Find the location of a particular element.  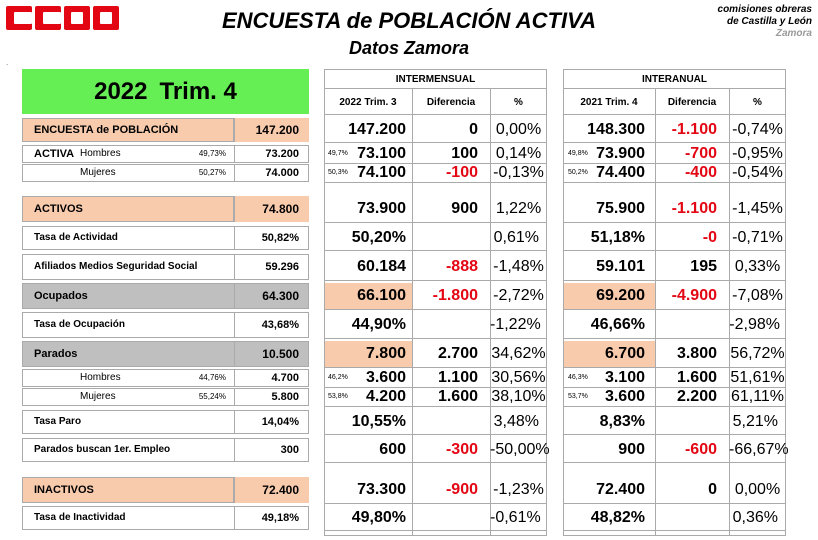

org-line-1: comisiones obreras is located at coordinates (764, 9).